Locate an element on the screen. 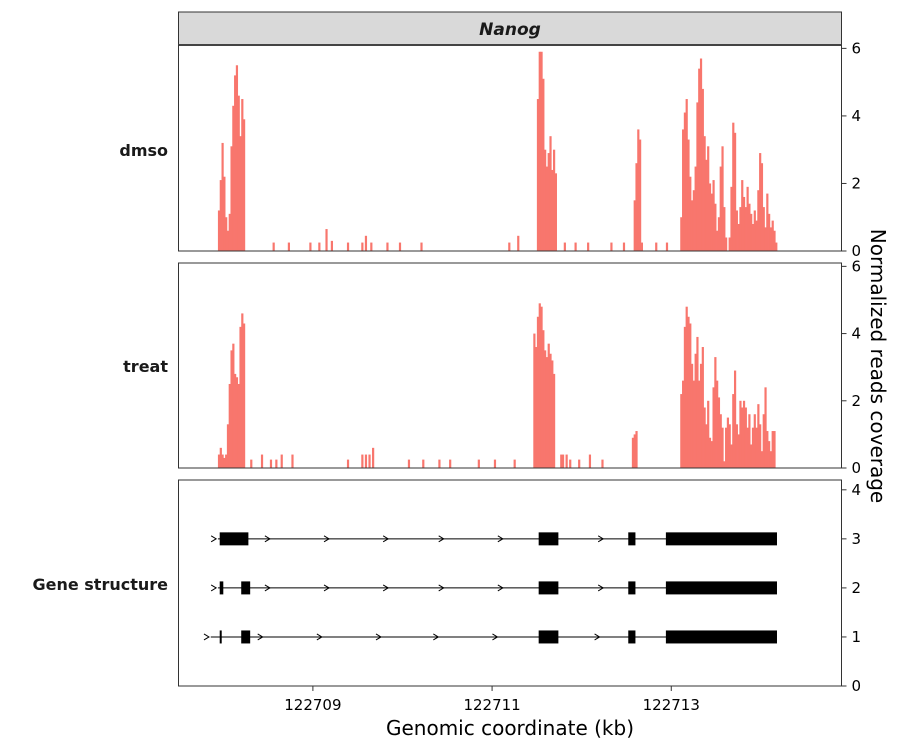 The width and height of the screenshot is (900, 750). panel-treat-y-tick-label: 4 is located at coordinates (857, 334).